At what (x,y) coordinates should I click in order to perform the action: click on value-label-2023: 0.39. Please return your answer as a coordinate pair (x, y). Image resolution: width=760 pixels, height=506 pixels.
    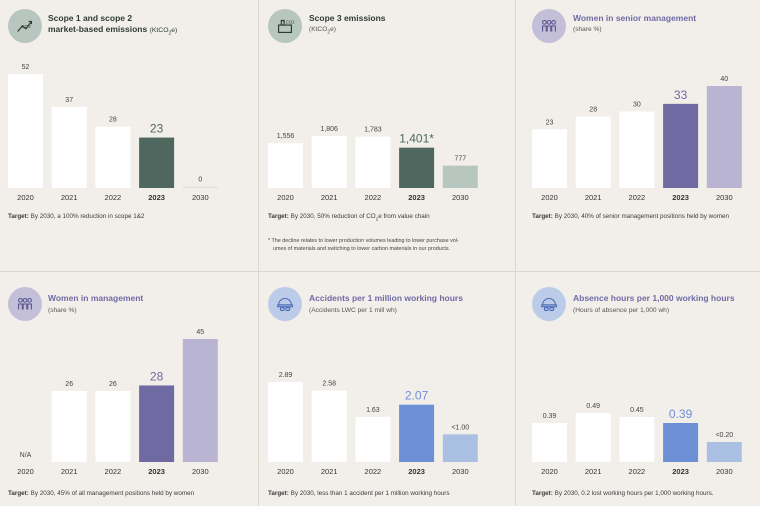
    Looking at the image, I should click on (681, 414).